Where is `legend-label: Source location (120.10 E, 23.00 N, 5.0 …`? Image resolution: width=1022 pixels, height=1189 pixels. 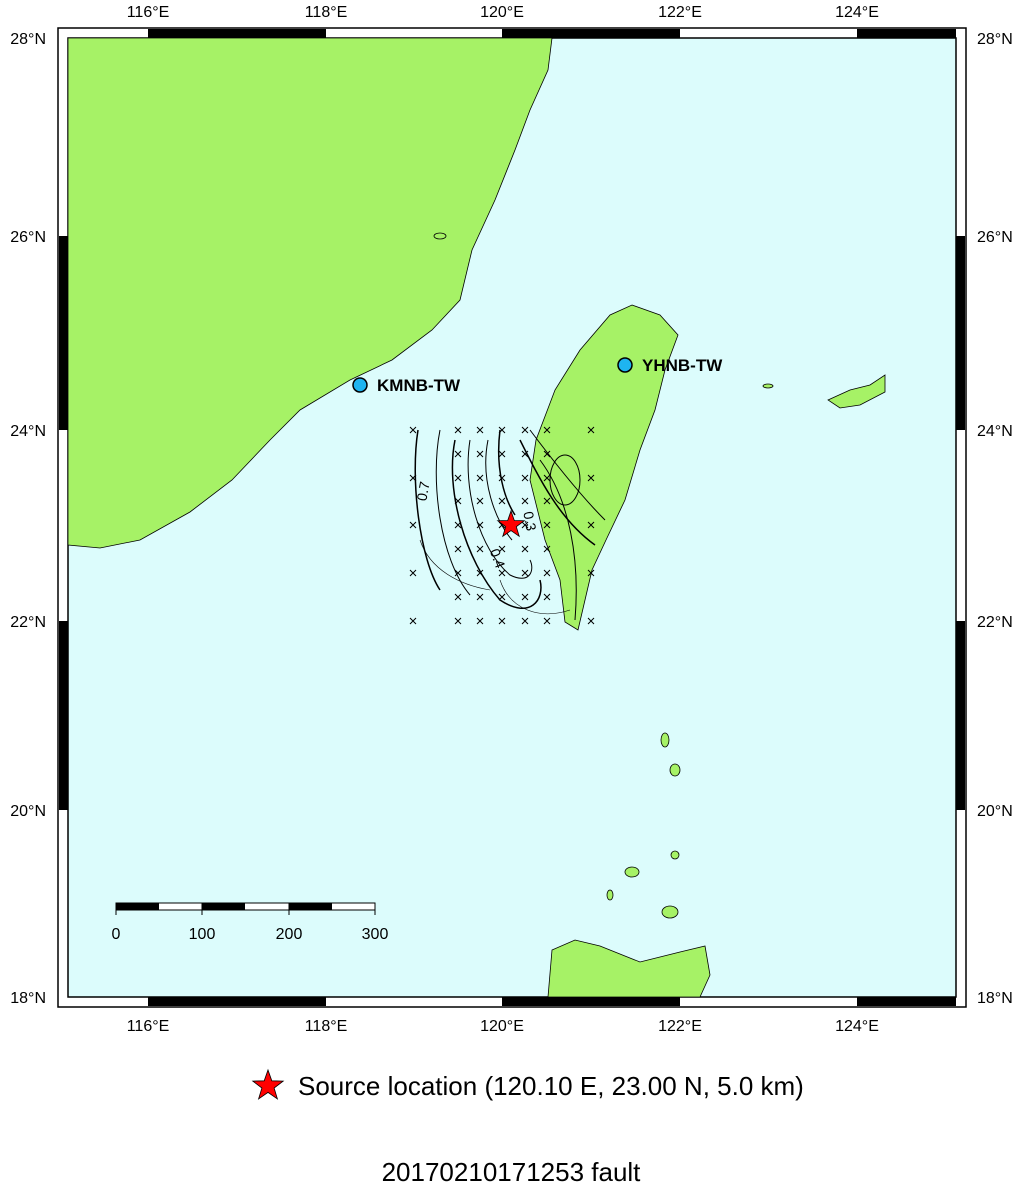 legend-label: Source location (120.10 E, 23.00 N, 5.0 … is located at coordinates (551, 1086).